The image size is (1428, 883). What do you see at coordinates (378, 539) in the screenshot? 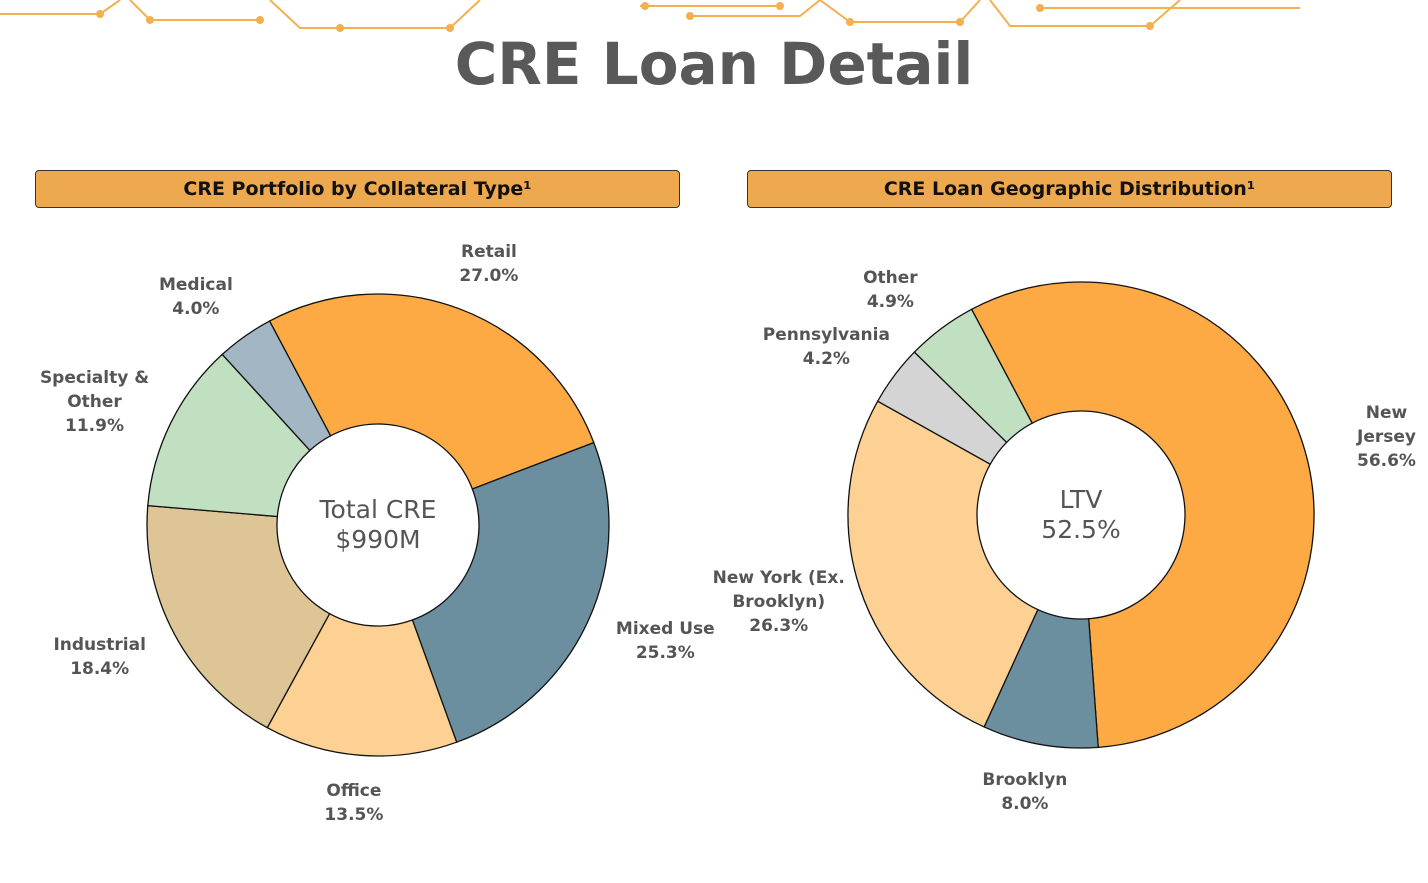
I see `center-text: $990M` at bounding box center [378, 539].